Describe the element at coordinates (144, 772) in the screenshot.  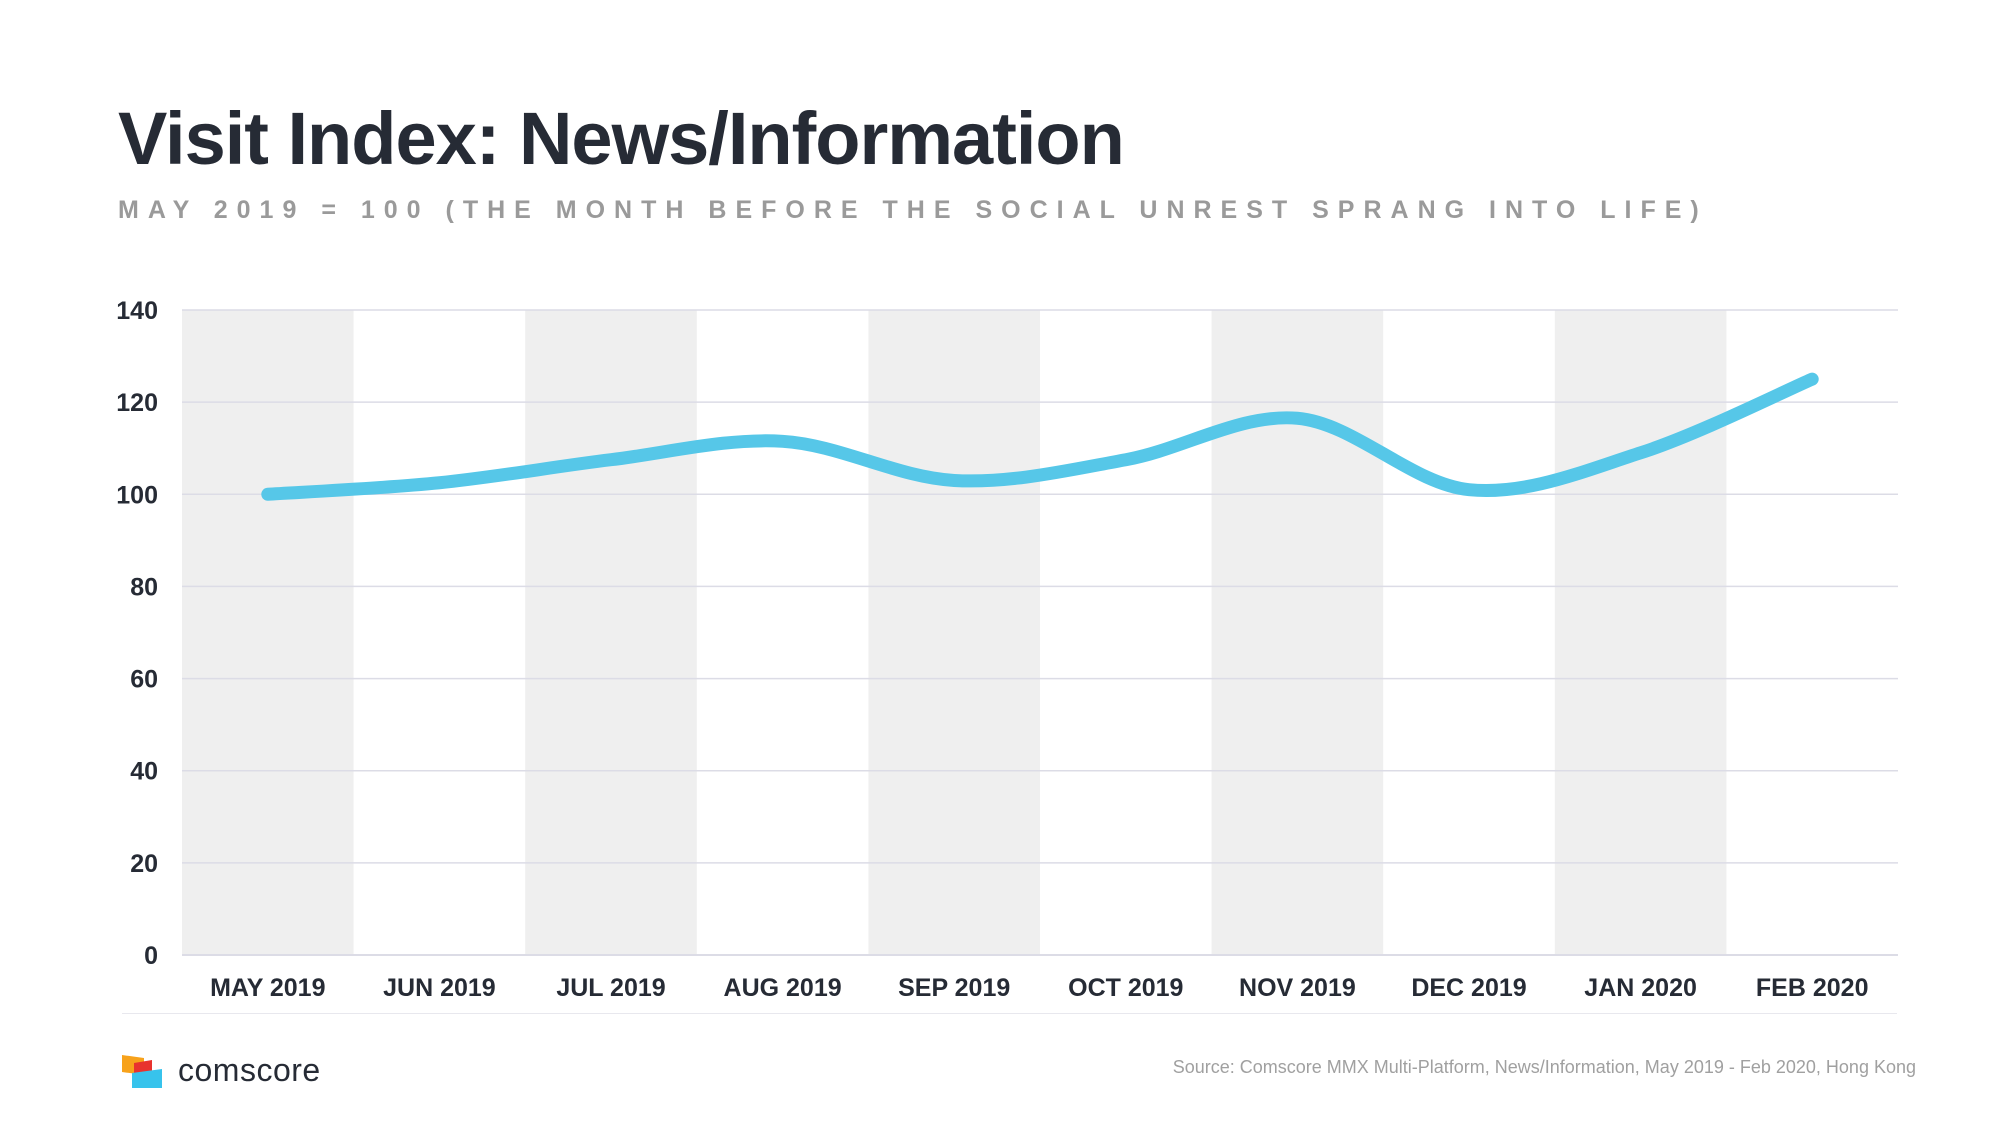
I see `y-tick-label: 40` at that location.